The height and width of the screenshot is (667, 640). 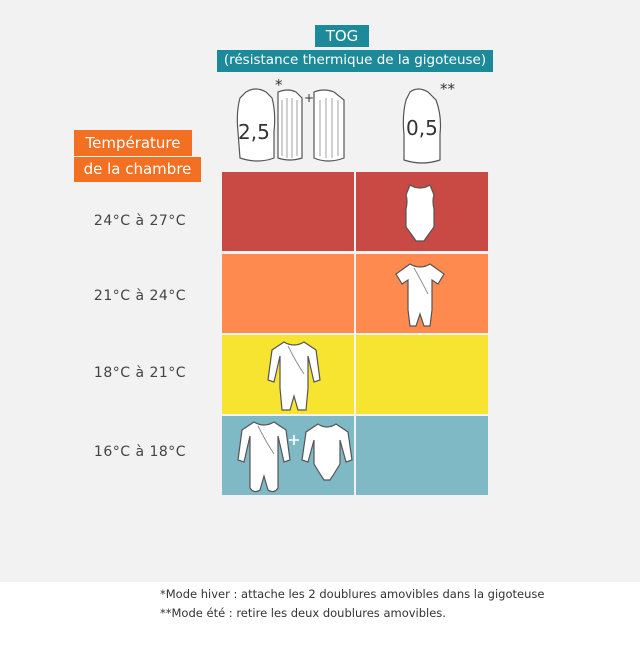 What do you see at coordinates (342, 36) in the screenshot?
I see `tog-title: TOG` at bounding box center [342, 36].